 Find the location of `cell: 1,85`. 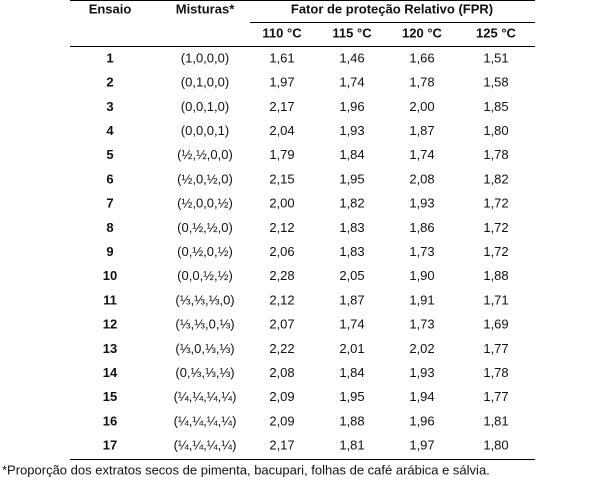

cell: 1,85 is located at coordinates (495, 106).